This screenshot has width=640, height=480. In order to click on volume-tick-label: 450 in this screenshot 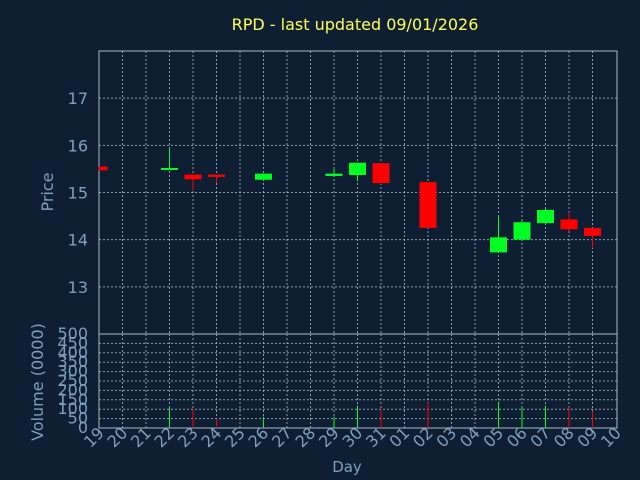, I will do `click(72, 342)`.